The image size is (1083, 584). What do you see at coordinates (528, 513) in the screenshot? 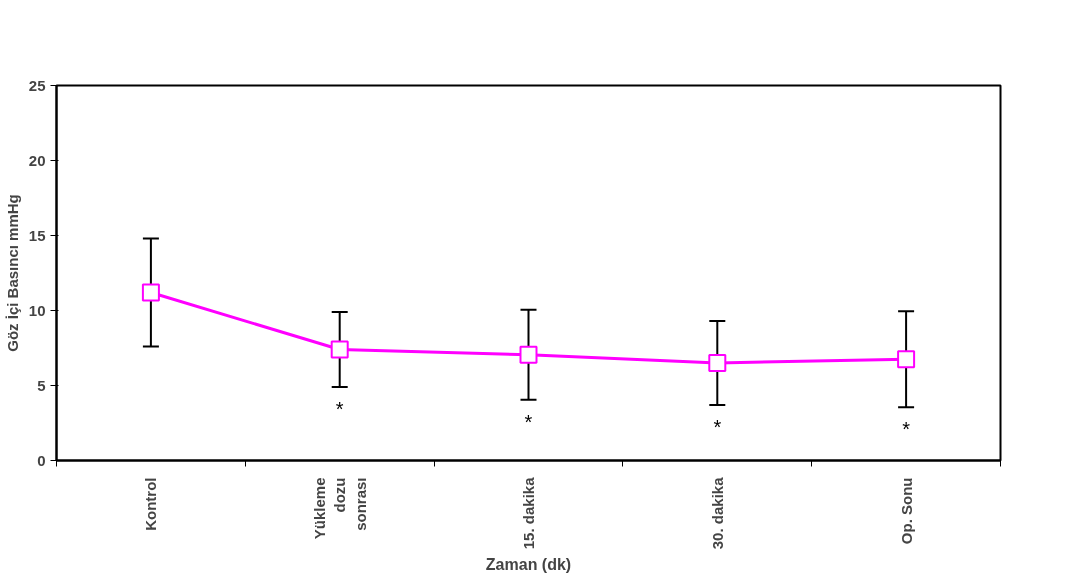
I see `x-tick-label: 15. dakika` at bounding box center [528, 513].